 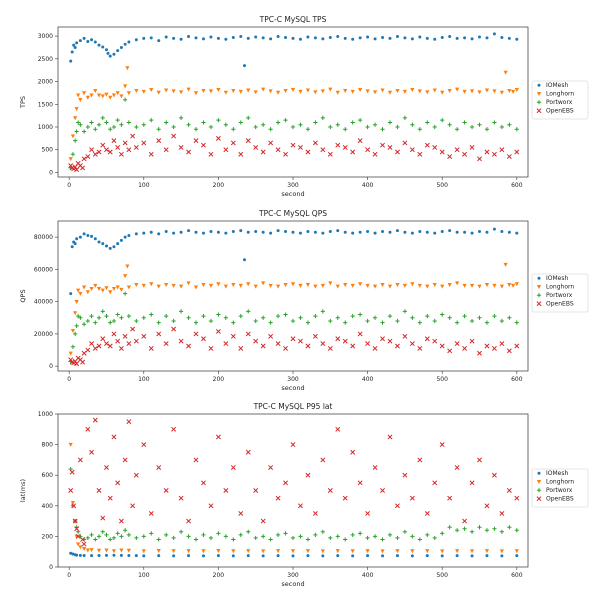 What do you see at coordinates (43, 334) in the screenshot?
I see `y-tick-label: 20000` at bounding box center [43, 334].